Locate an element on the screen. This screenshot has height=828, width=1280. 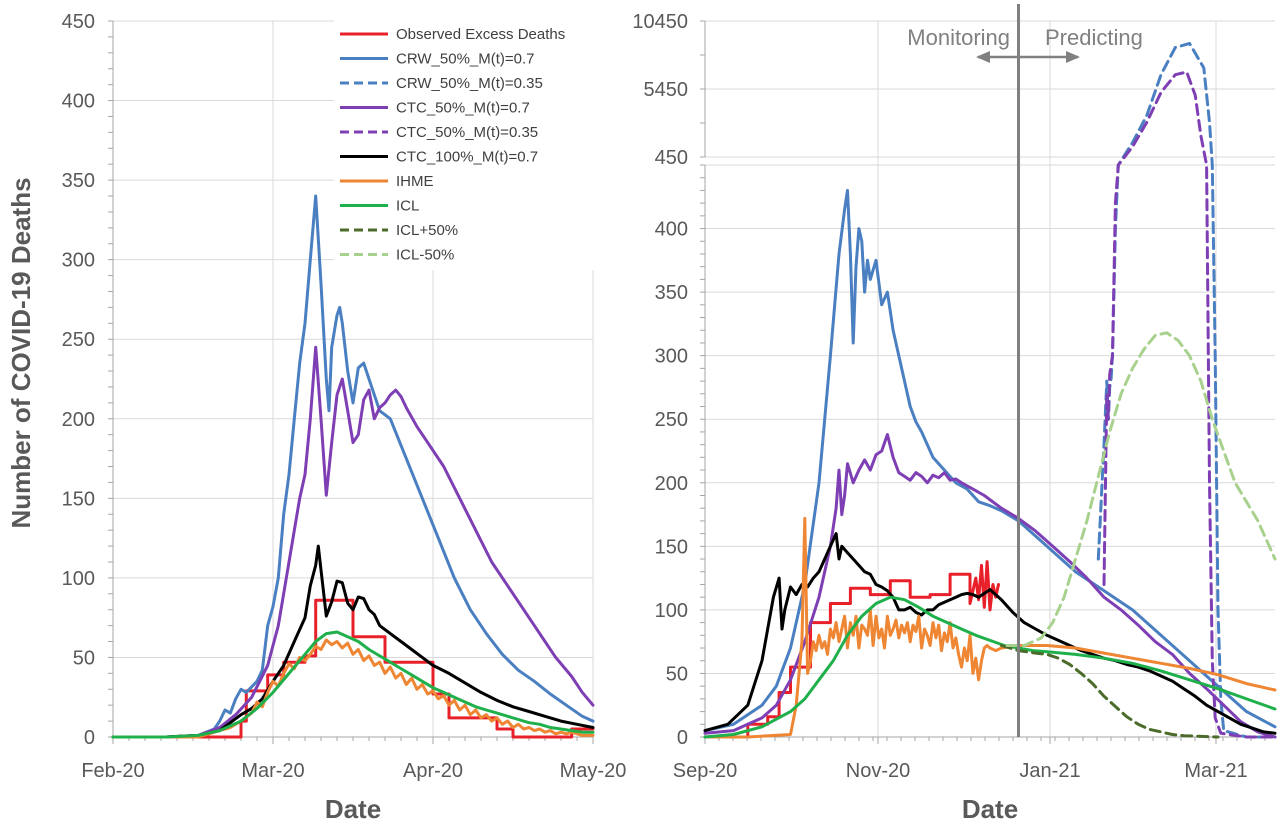
legend-label-ctc-100-m-t-0-7: CTC_100%_M(t)=0.7 is located at coordinates (467, 157).